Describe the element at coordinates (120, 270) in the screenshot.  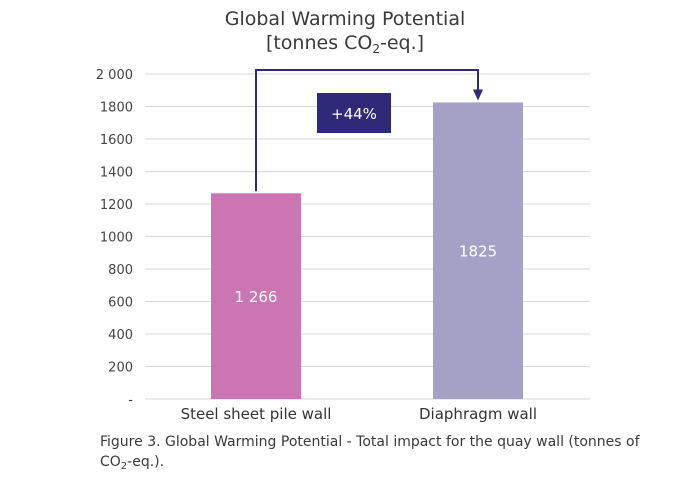
I see `y-tick-label: 800` at that location.